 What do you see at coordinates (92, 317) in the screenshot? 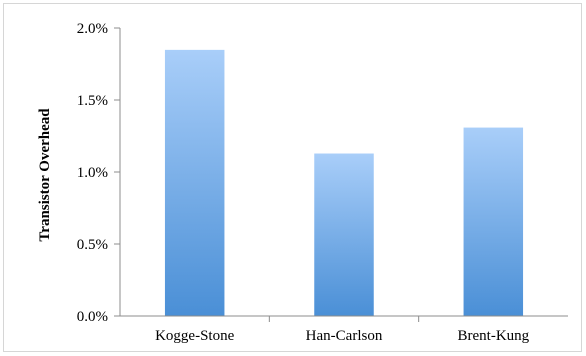
I see `y-tick-label: 0.0%` at bounding box center [92, 317].